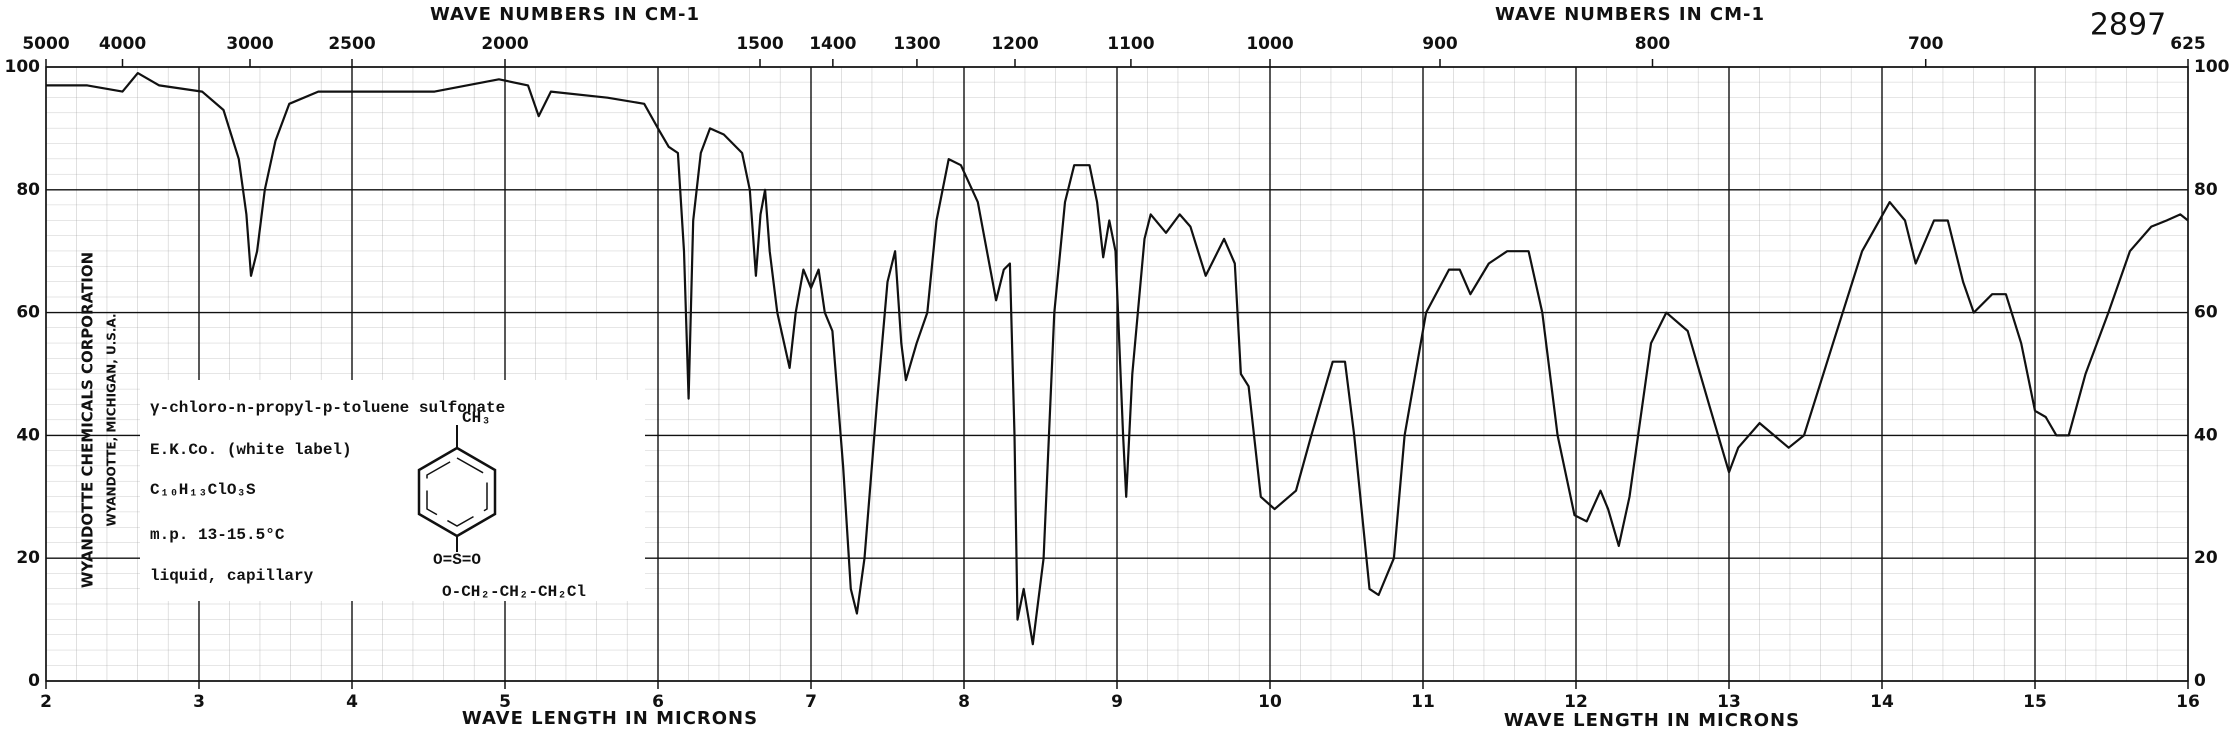 The height and width of the screenshot is (729, 2238). Describe the element at coordinates (1269, 44) in the screenshot. I see `x2-tick-label: 1000` at that location.